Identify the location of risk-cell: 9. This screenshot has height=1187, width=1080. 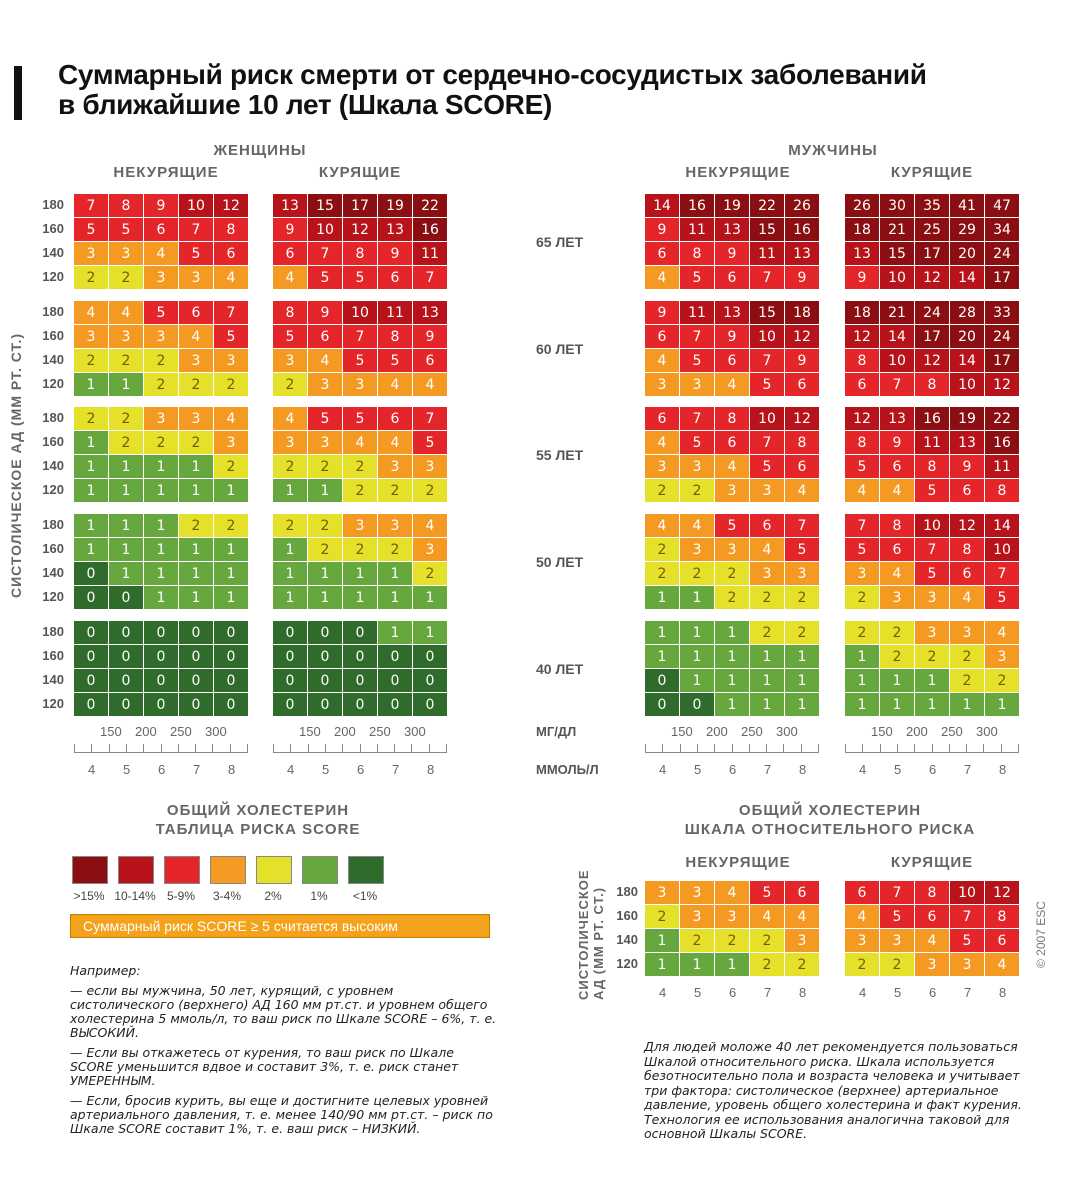
(662, 229).